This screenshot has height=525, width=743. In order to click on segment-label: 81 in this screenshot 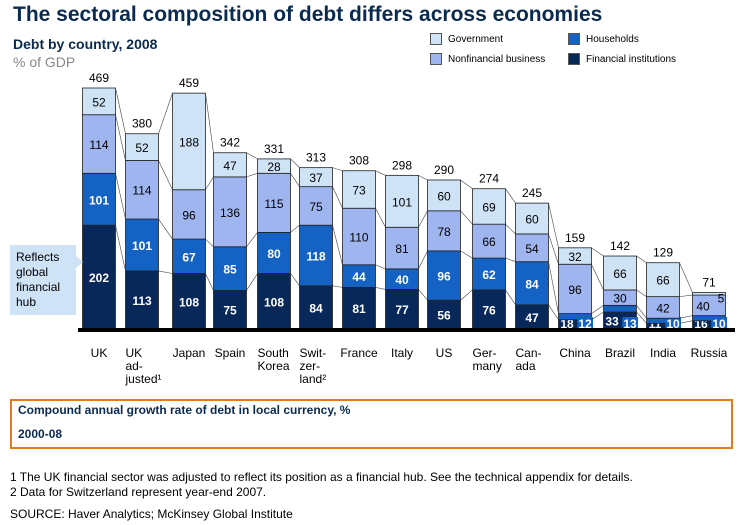, I will do `click(402, 249)`.